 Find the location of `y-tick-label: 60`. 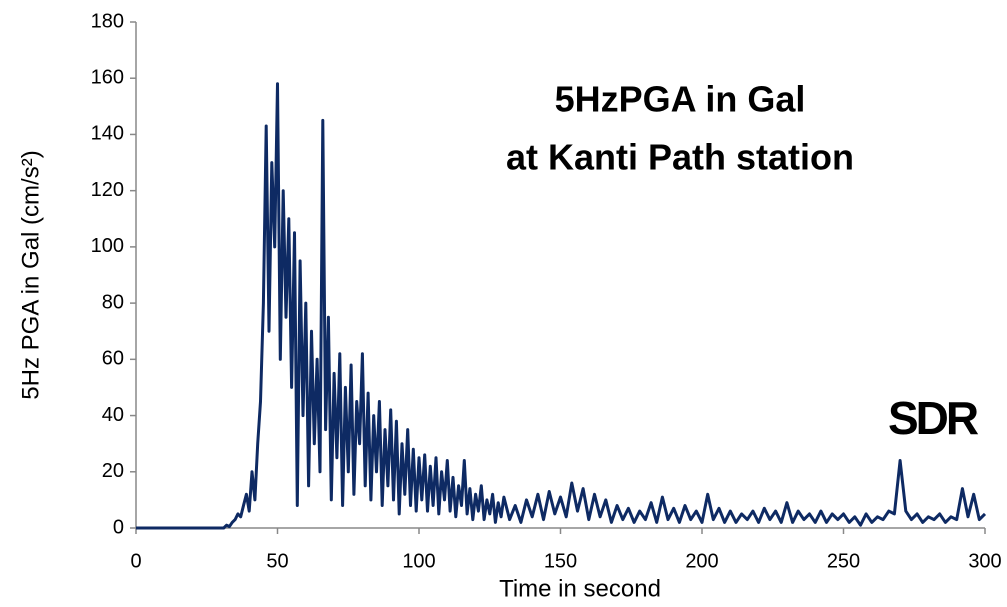

y-tick-label: 60 is located at coordinates (113, 359).